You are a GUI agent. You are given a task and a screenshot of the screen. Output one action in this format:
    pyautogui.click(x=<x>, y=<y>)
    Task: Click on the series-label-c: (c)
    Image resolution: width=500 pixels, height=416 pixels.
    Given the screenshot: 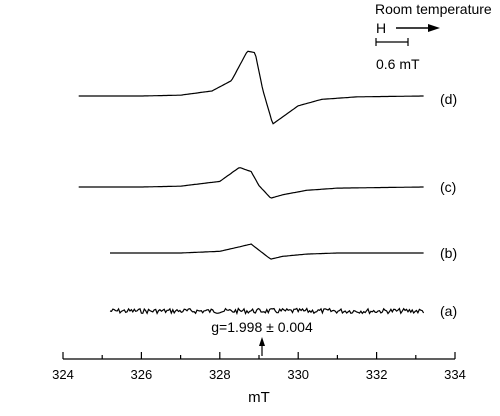 What is the action you would take?
    pyautogui.click(x=448, y=187)
    